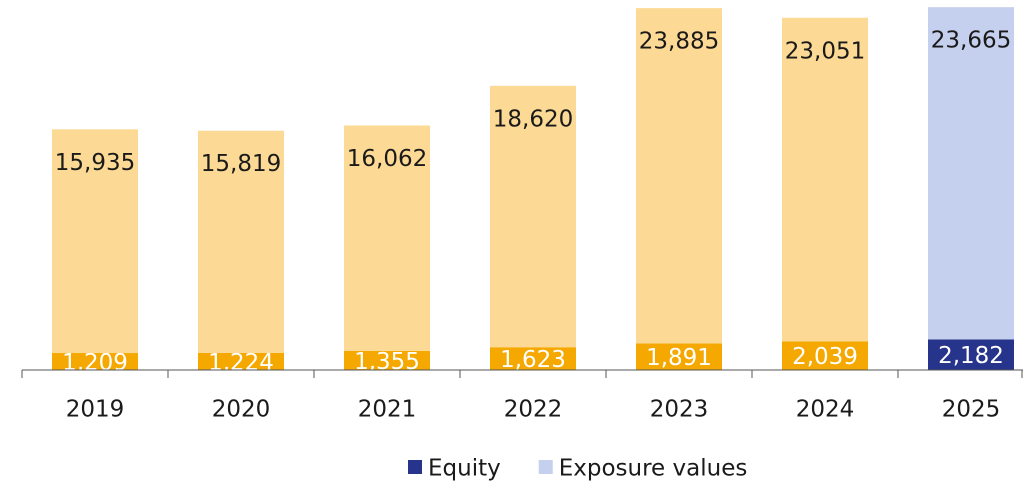 The width and height of the screenshot is (1023, 486). I want to click on value-label: 1,623, so click(533, 360).